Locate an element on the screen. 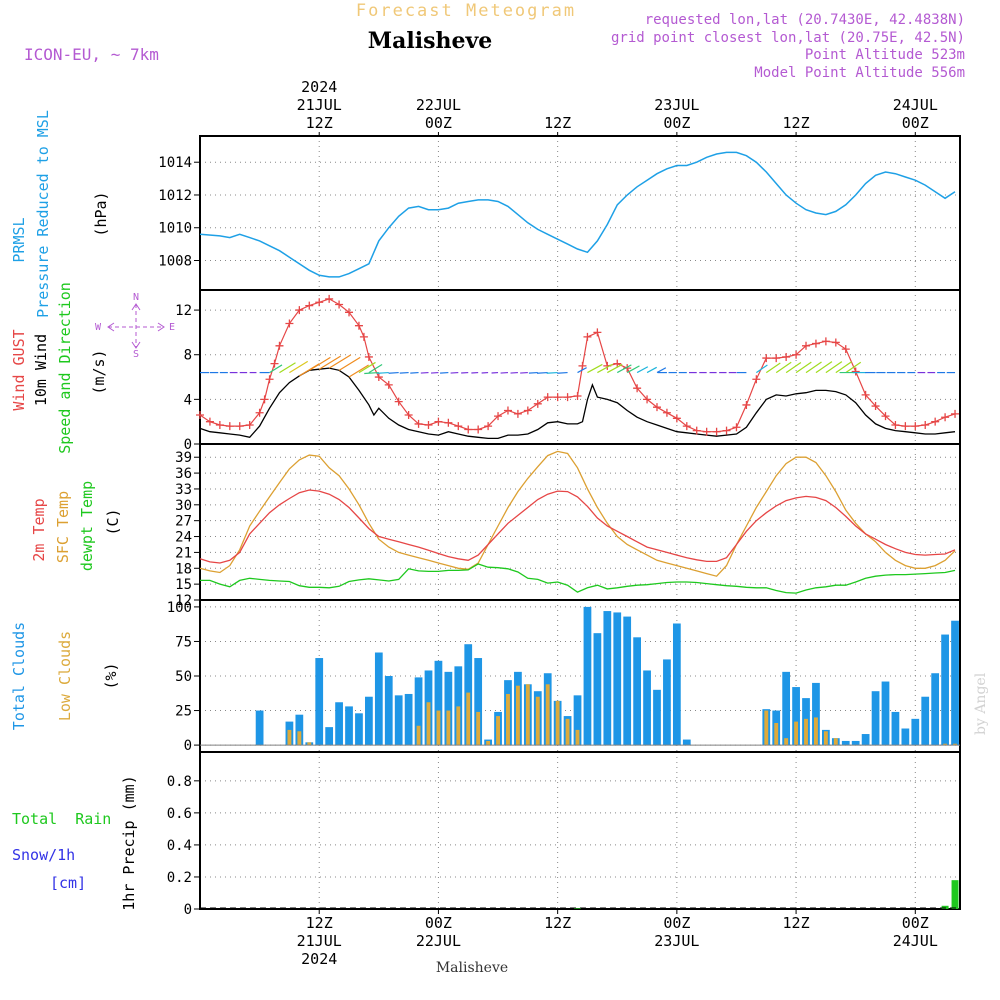  ytick-label-precip-0: 0 is located at coordinates (188, 910).